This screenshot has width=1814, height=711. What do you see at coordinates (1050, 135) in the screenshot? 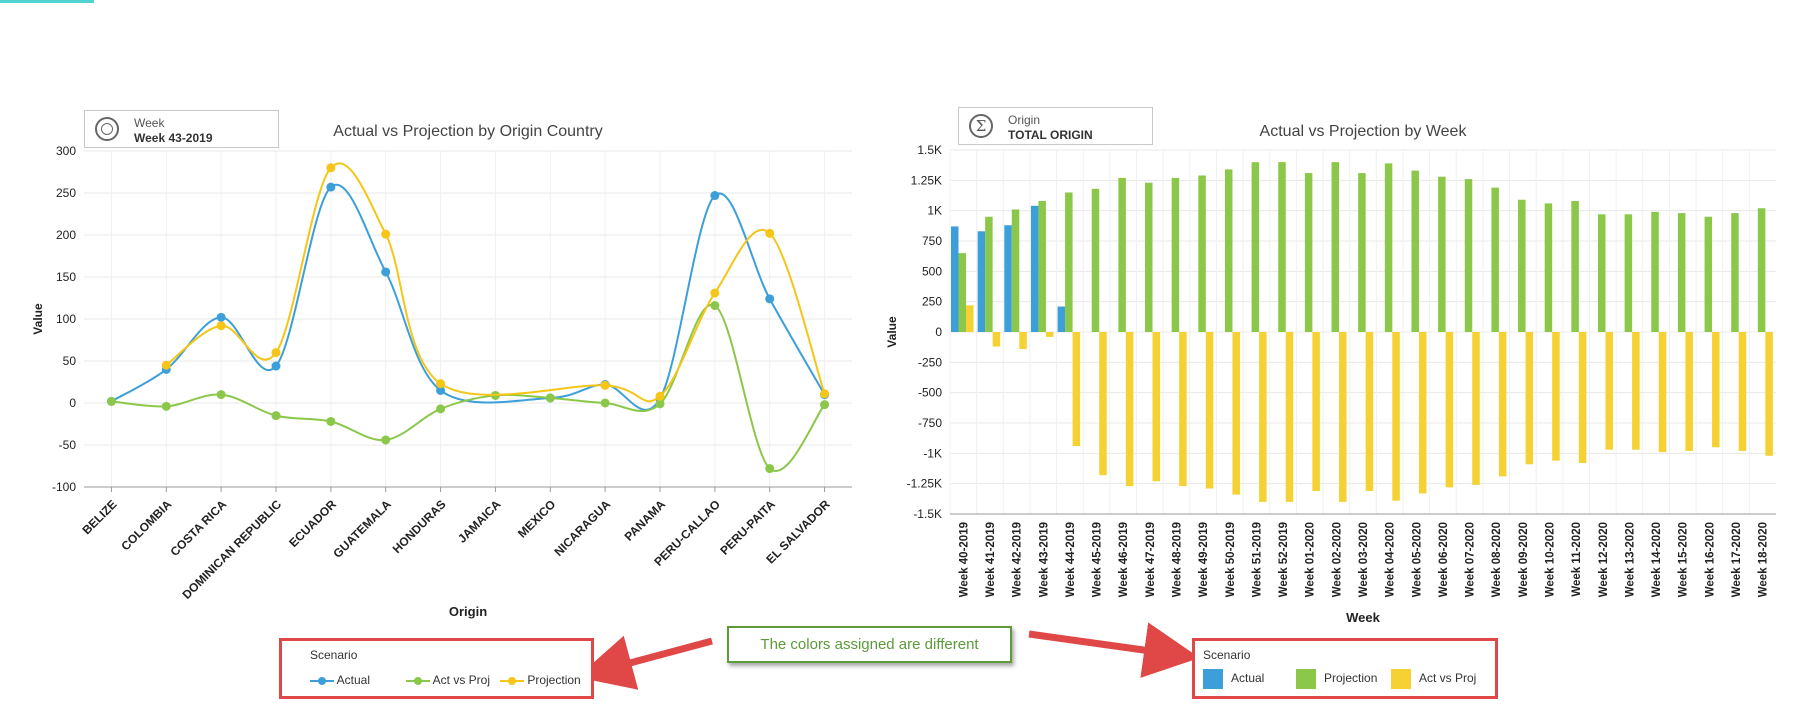
I see `filter-value: TOTAL ORIGIN` at bounding box center [1050, 135].